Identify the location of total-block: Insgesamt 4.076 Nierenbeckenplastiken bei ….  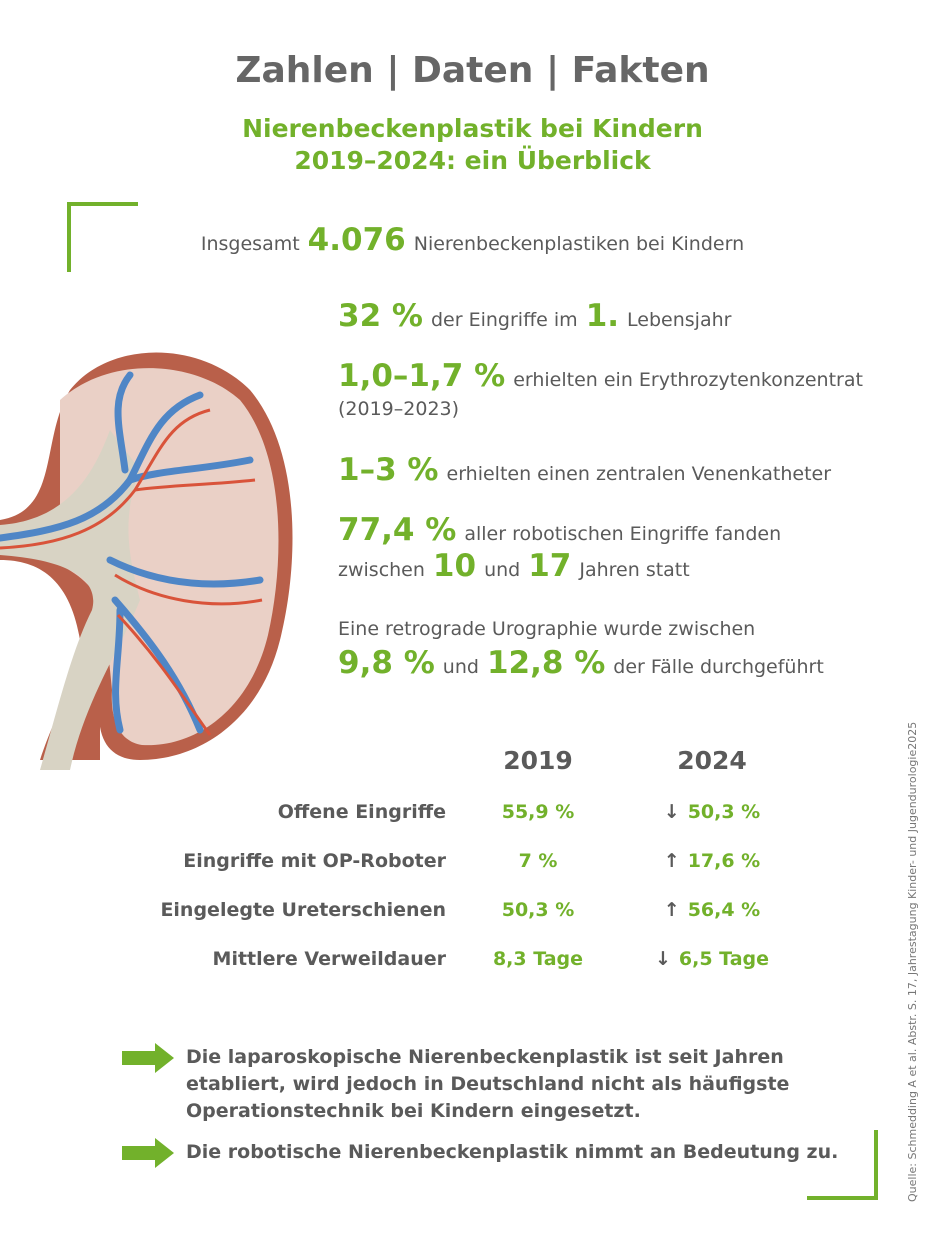
(472, 240).